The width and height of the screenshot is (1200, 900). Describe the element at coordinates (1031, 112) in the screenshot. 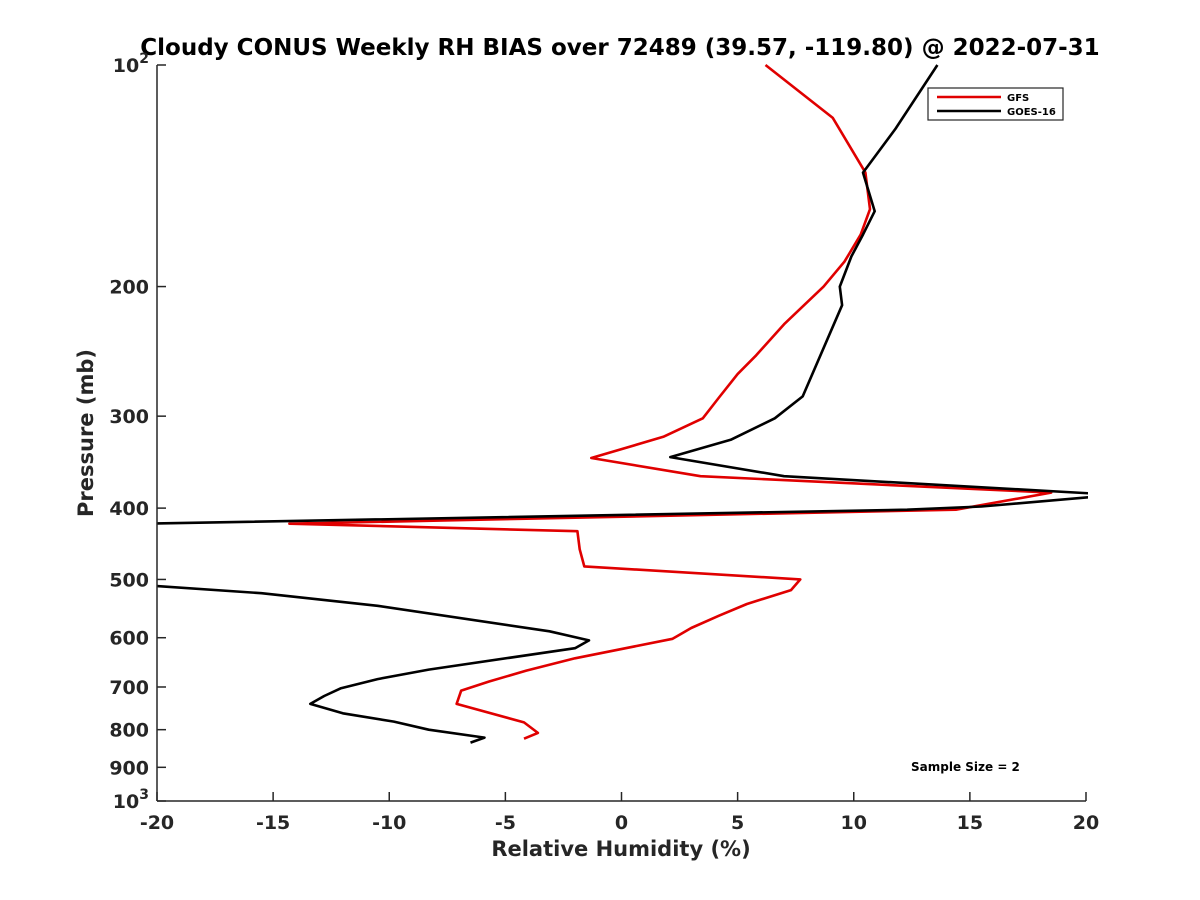

I see `legend-label-goes-16: GOES-16` at that location.